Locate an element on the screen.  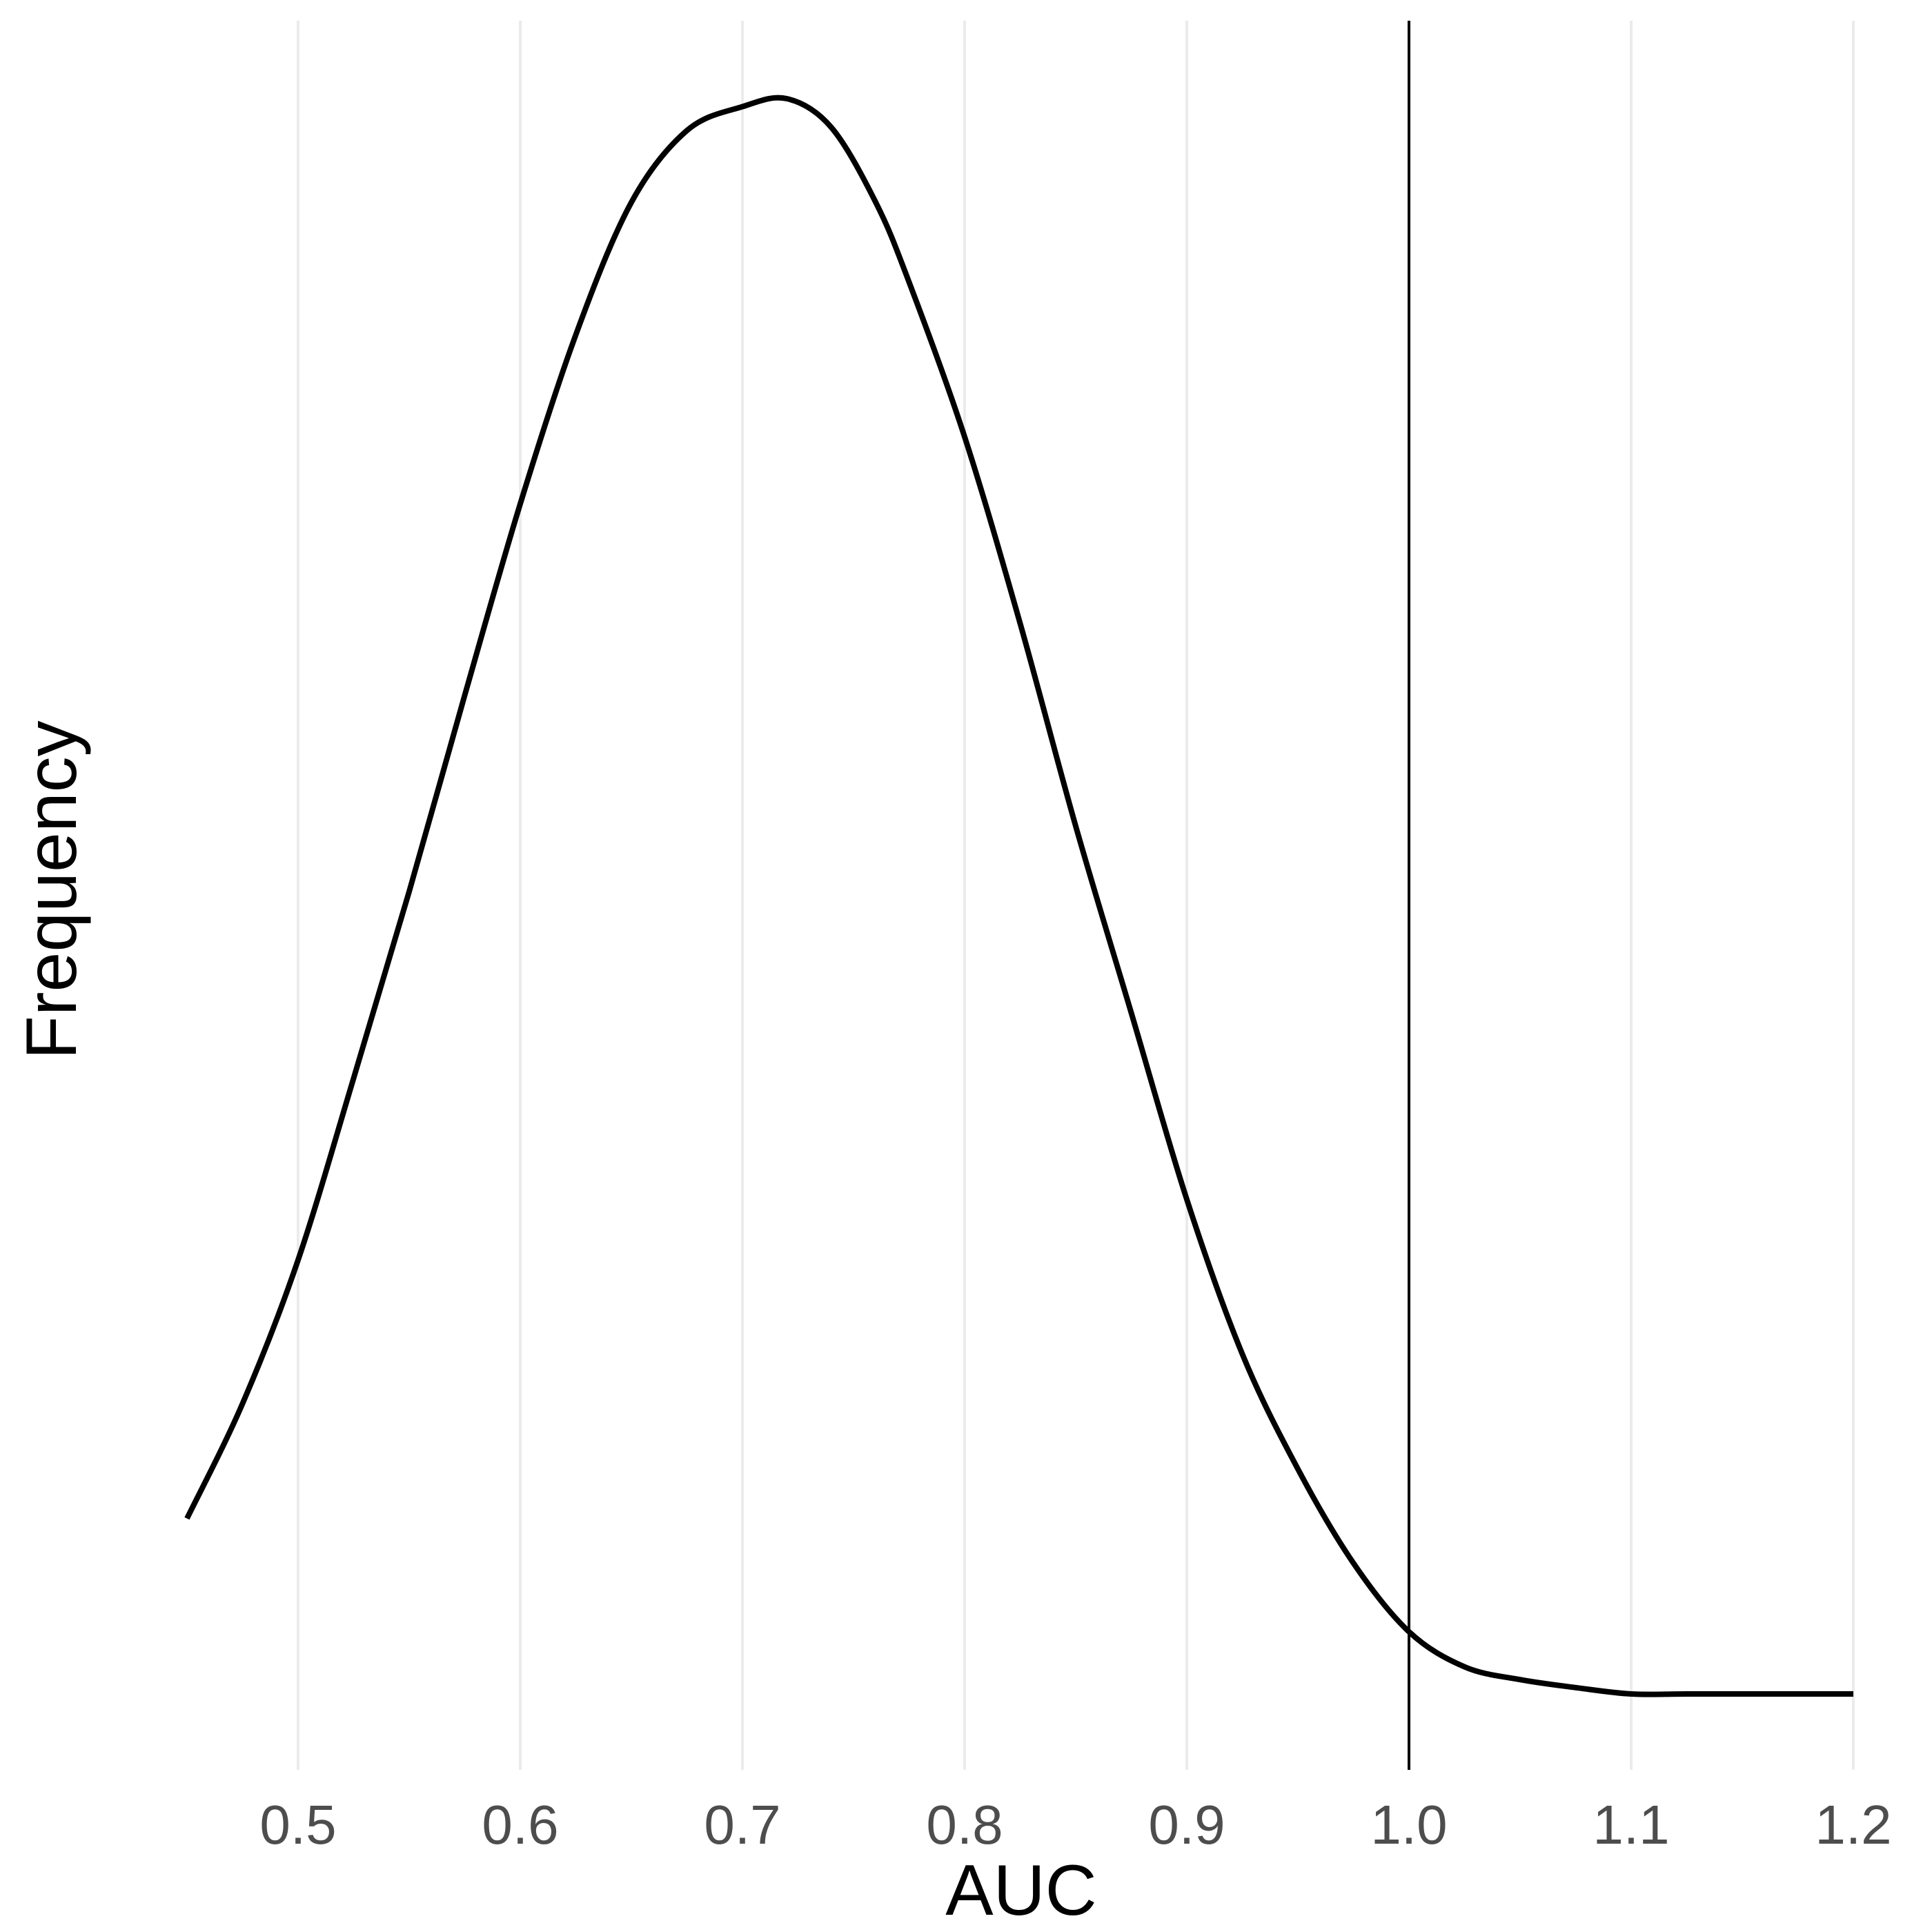
x-tick-label: 0.8 is located at coordinates (964, 1824).